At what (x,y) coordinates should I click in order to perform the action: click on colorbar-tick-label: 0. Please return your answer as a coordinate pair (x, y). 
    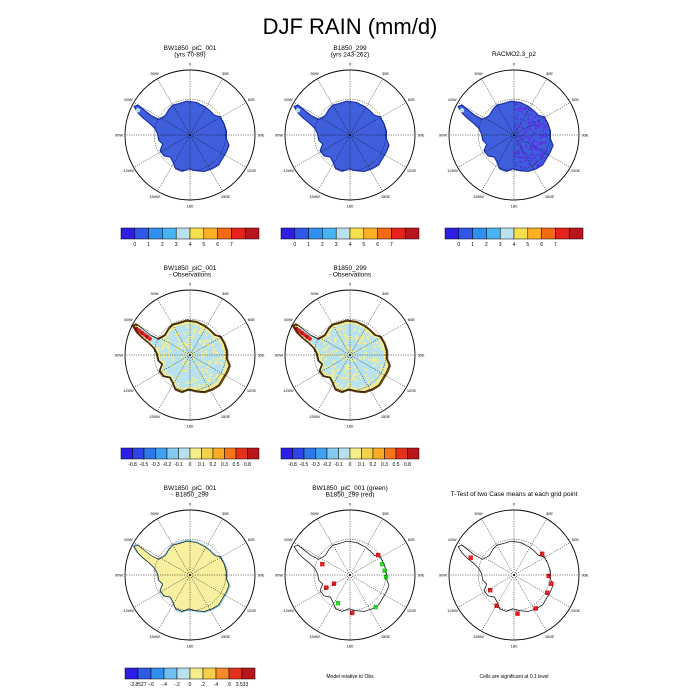
    Looking at the image, I should click on (190, 465).